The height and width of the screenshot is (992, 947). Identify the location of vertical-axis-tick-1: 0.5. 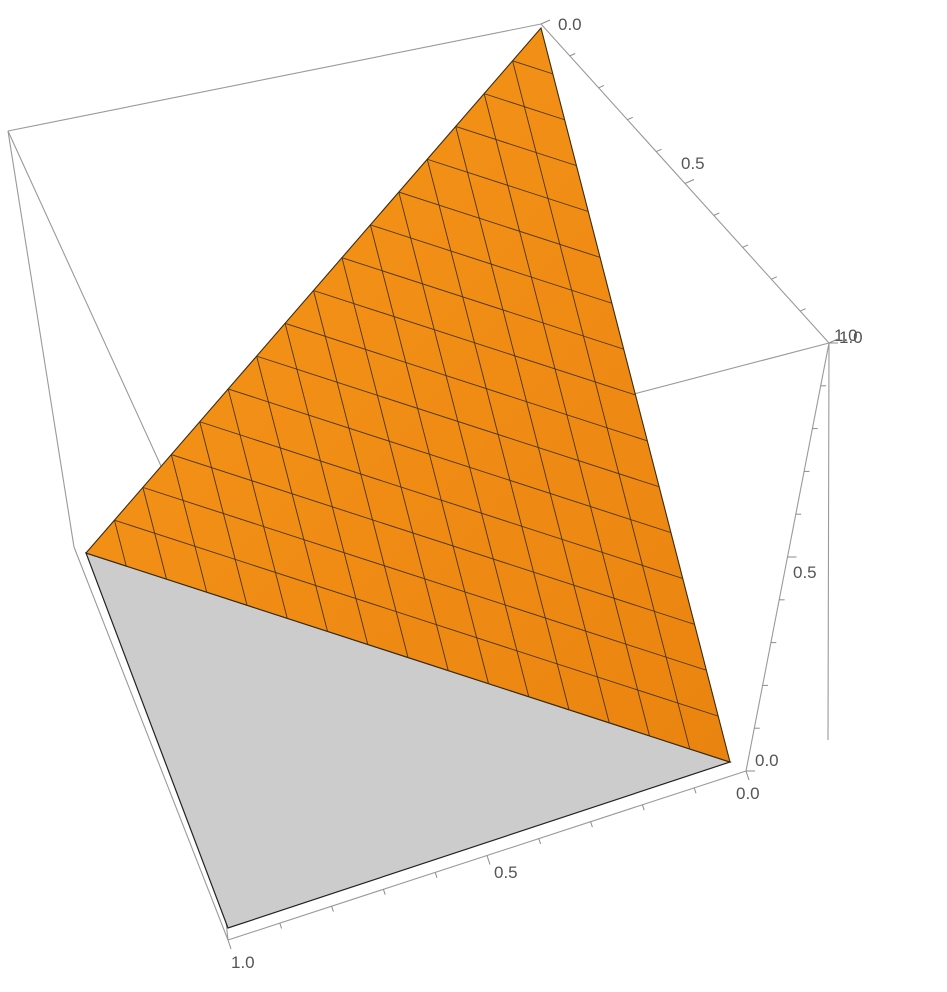
(805, 572).